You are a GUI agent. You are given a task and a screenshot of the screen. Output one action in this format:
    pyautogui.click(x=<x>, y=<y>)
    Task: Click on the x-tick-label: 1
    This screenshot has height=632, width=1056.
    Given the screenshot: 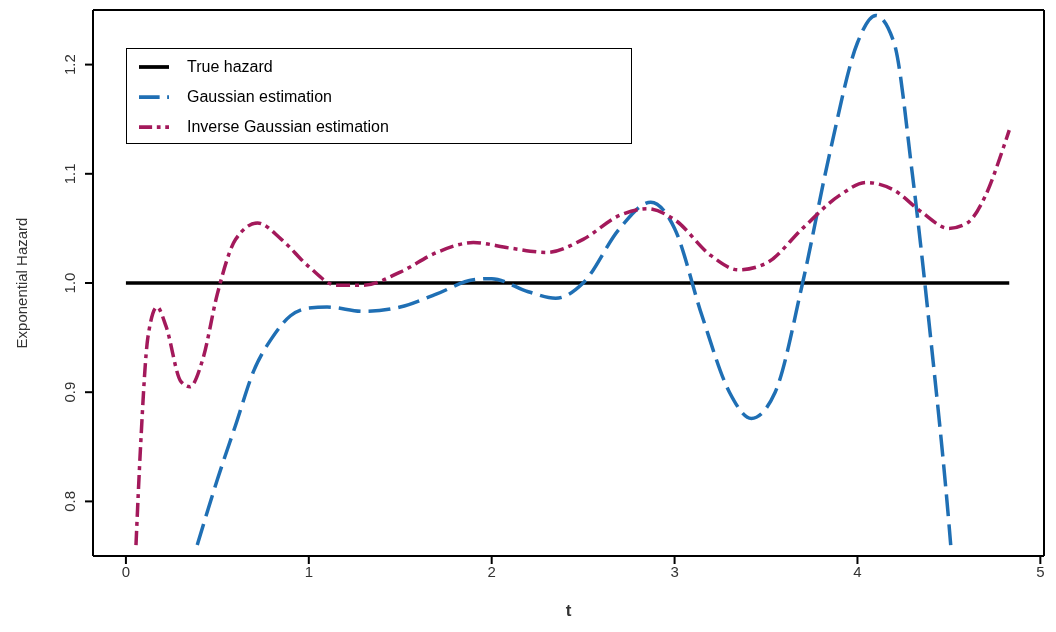 What is the action you would take?
    pyautogui.click(x=308, y=571)
    